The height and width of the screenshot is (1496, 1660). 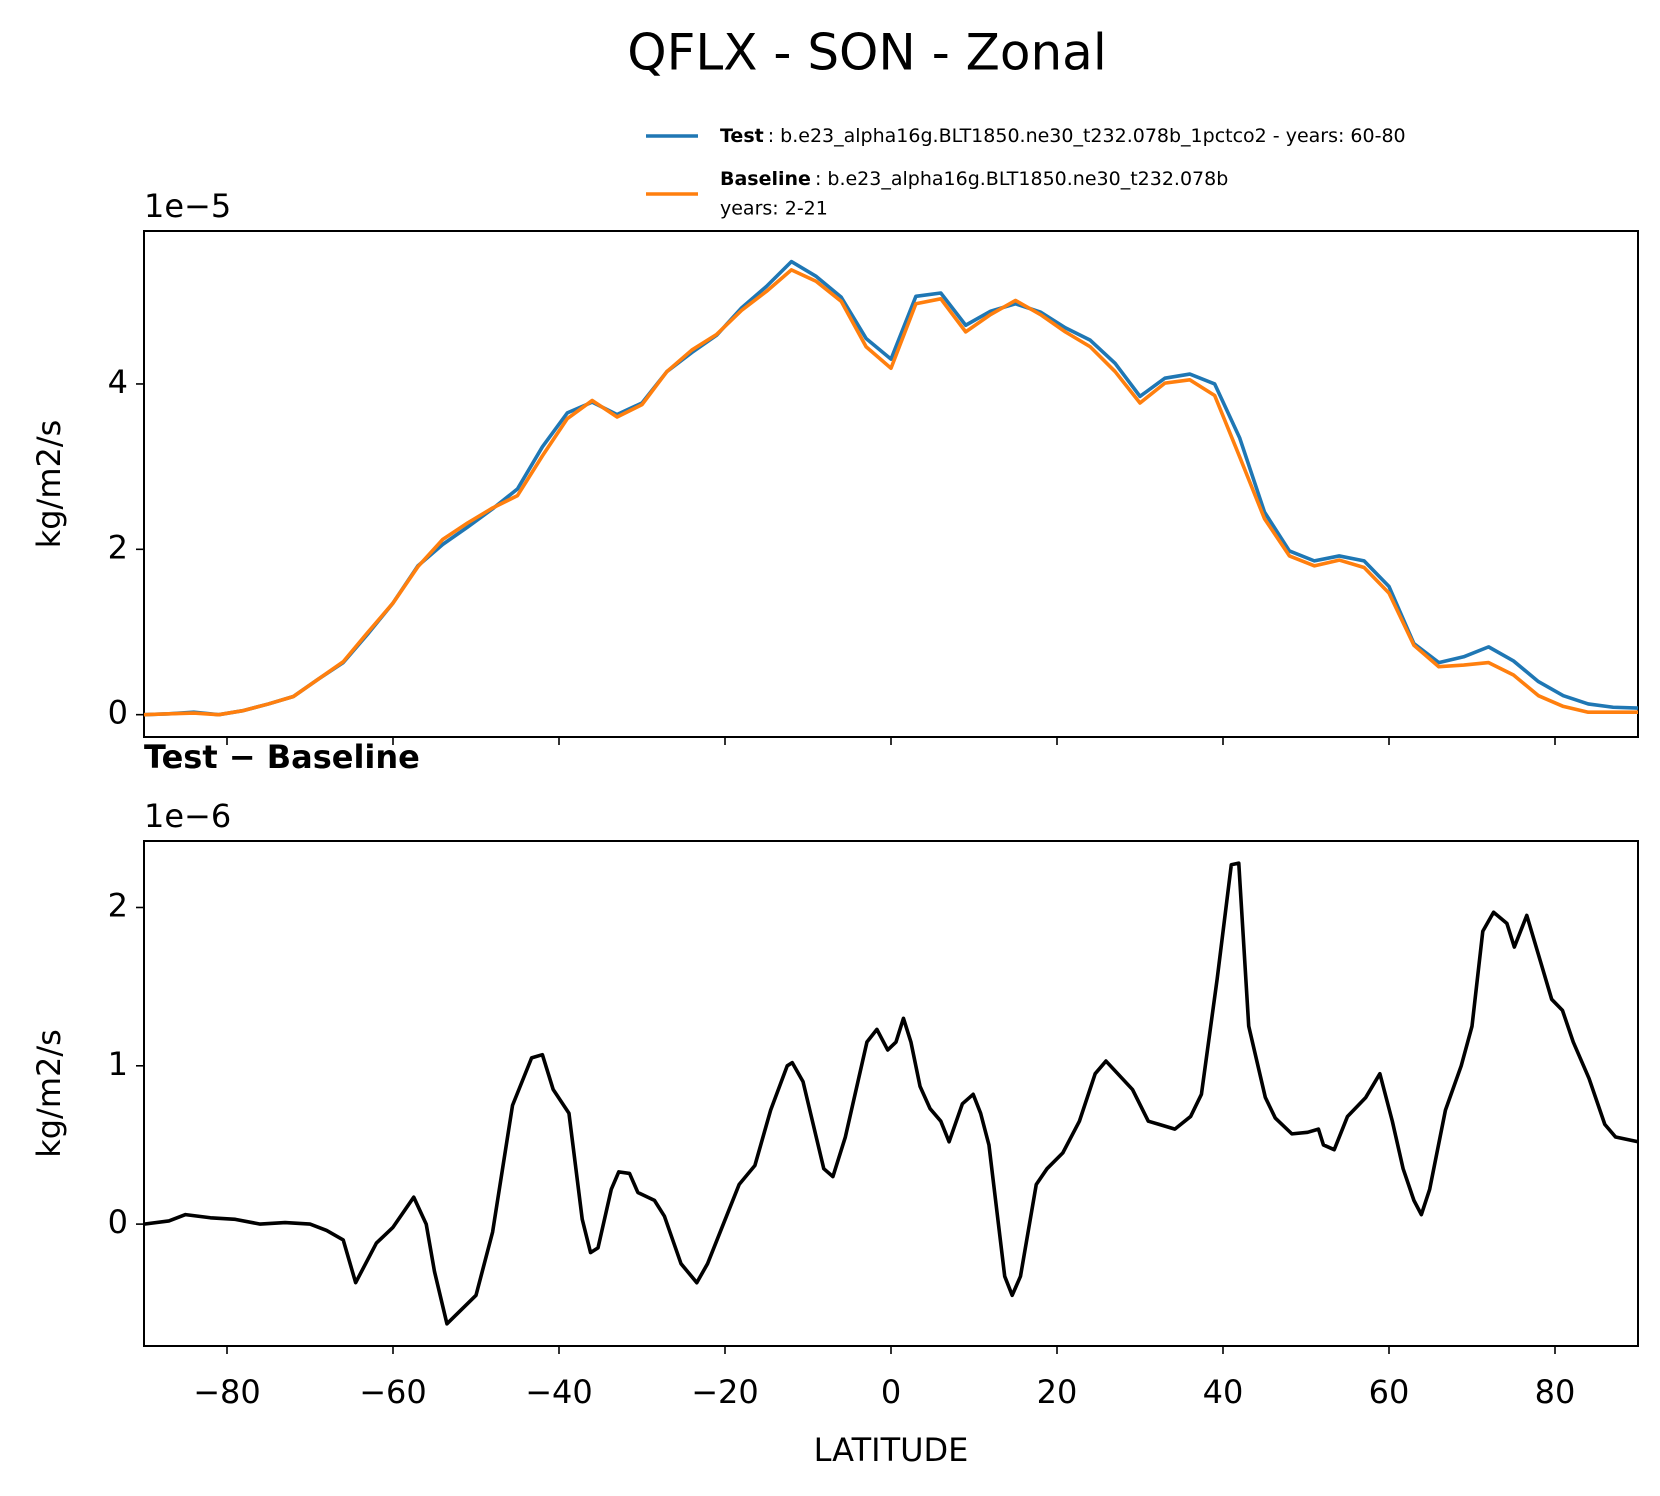 What do you see at coordinates (725, 1392) in the screenshot?
I see `x-tick-label: −20` at bounding box center [725, 1392].